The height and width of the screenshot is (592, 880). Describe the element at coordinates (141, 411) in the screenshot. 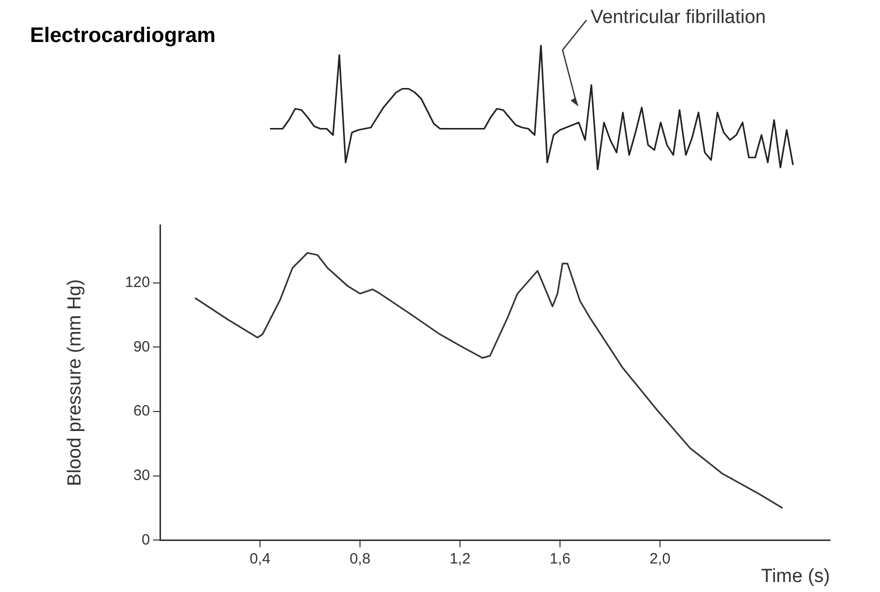

I see `y-tick-label: 60` at that location.